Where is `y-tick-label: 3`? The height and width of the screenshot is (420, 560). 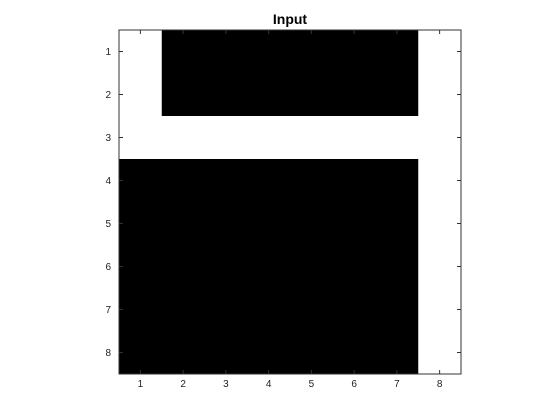
y-tick-label: 3 is located at coordinates (108, 138).